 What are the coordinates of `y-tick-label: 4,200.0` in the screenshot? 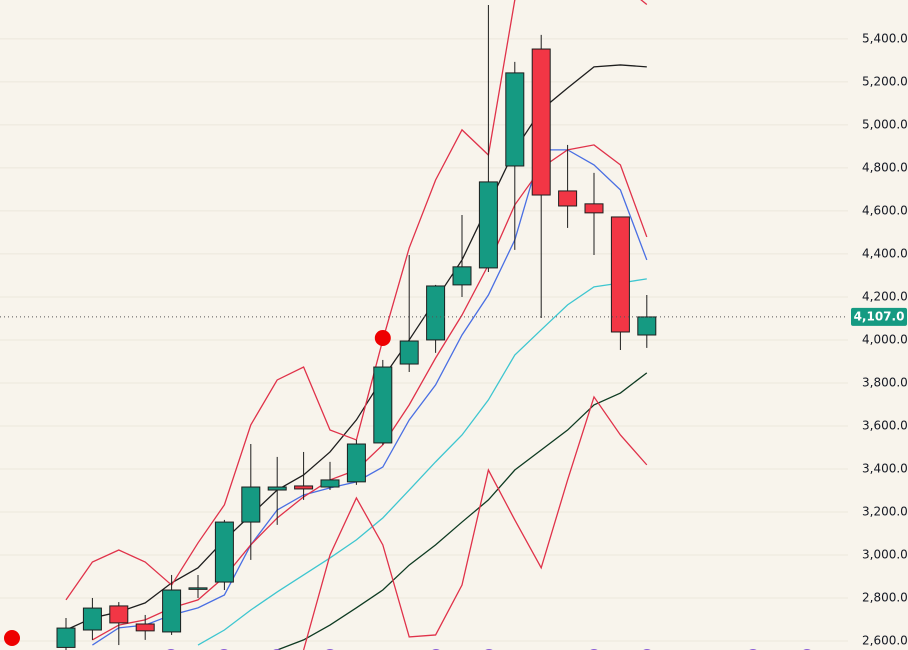 It's located at (885, 296).